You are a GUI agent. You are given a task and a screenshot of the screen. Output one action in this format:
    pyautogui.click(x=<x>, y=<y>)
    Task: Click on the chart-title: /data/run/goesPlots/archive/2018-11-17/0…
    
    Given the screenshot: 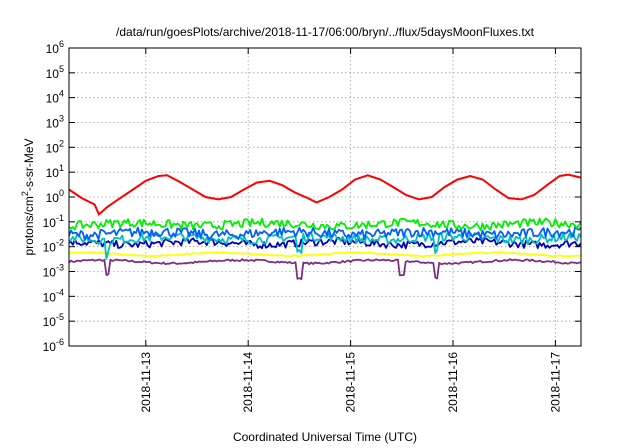 What is the action you would take?
    pyautogui.click(x=325, y=32)
    